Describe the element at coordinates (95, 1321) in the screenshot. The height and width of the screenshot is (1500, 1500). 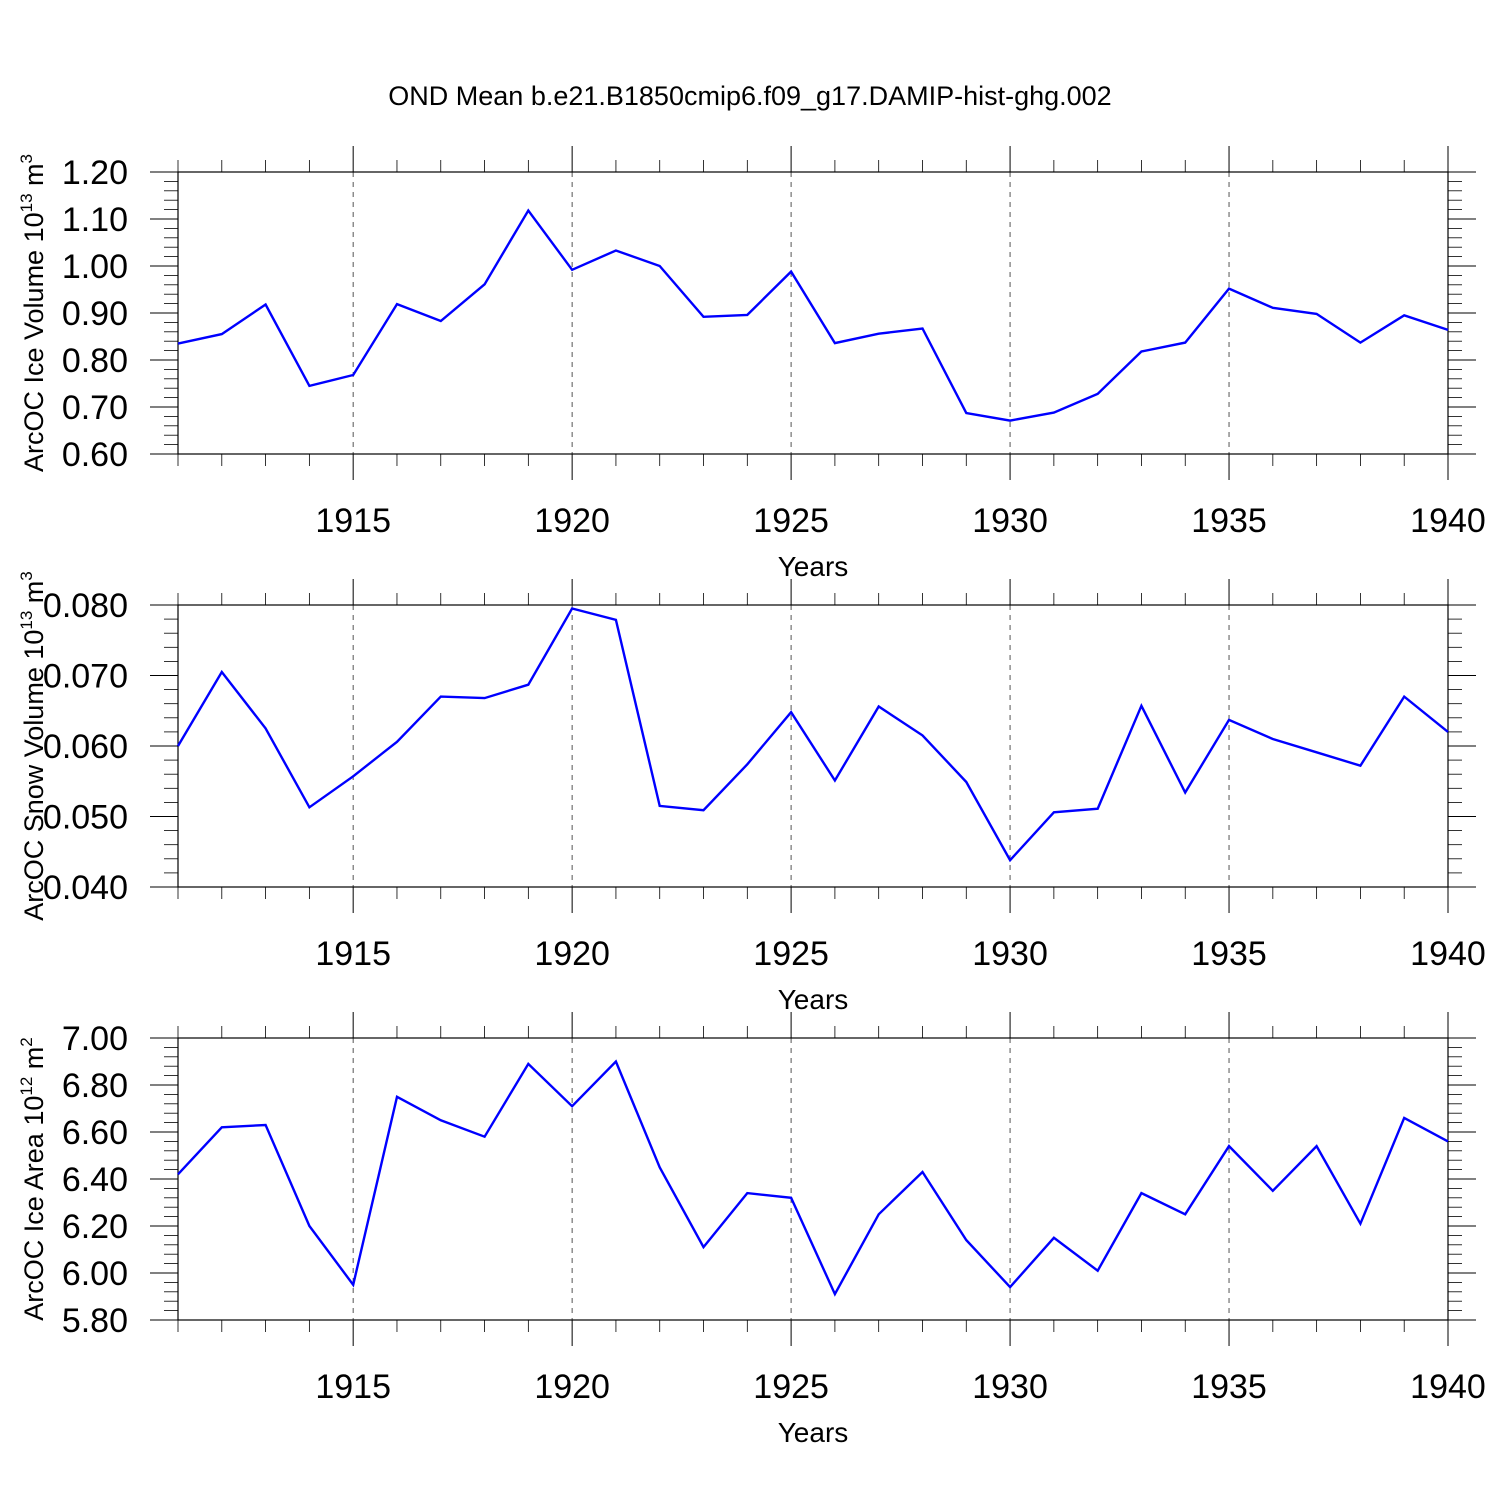
I see `y-tick-label: 5.80` at that location.